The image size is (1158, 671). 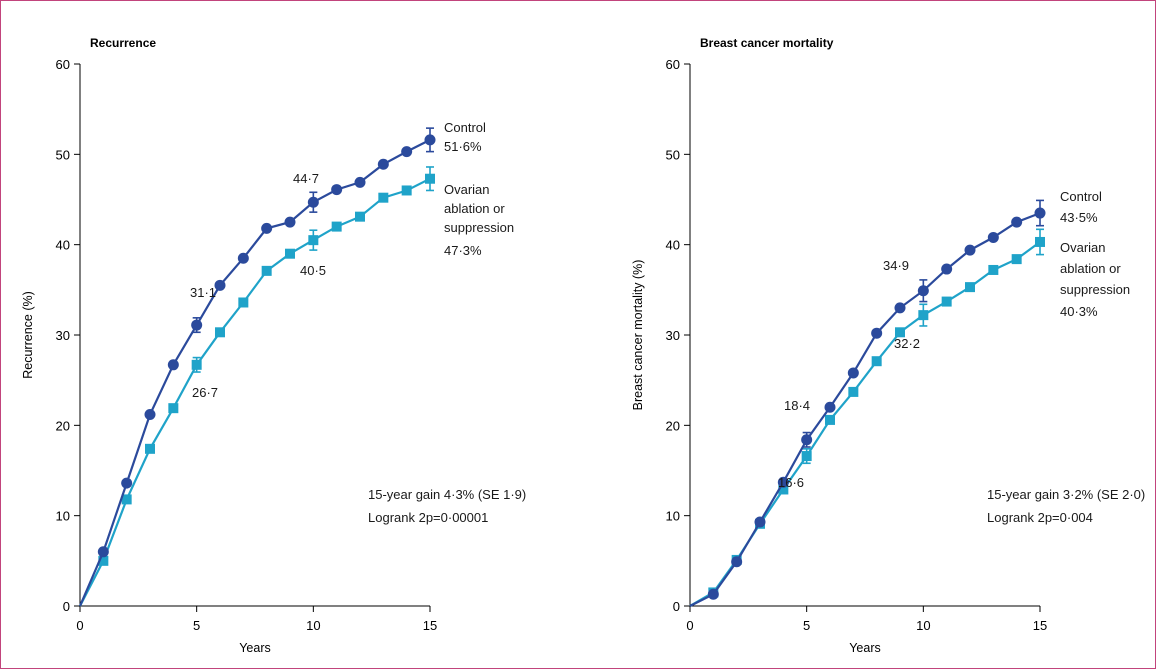 What do you see at coordinates (797, 405) in the screenshot?
I see `data-label: 18·4` at bounding box center [797, 405].